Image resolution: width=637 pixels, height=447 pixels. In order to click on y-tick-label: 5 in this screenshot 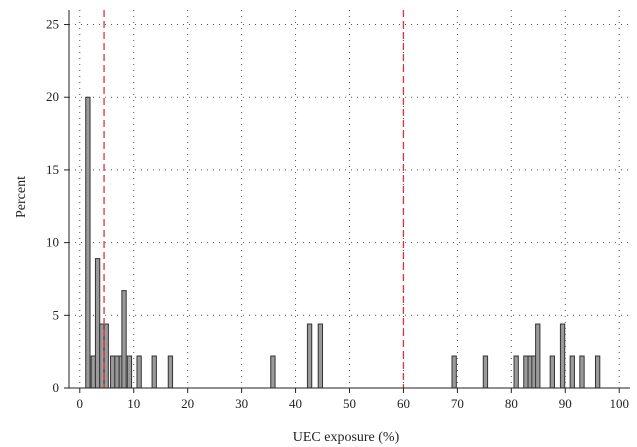, I will do `click(56, 314)`.